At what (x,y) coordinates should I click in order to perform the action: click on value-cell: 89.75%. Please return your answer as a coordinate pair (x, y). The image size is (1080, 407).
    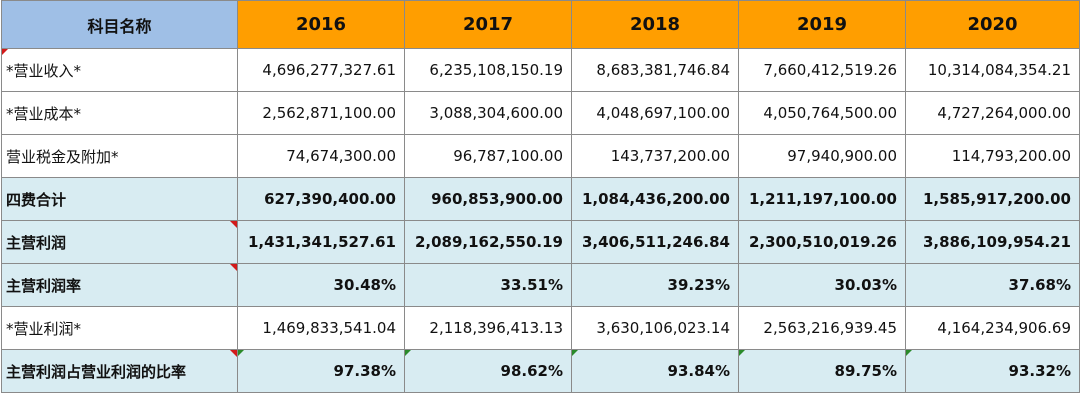
    Looking at the image, I should click on (822, 371).